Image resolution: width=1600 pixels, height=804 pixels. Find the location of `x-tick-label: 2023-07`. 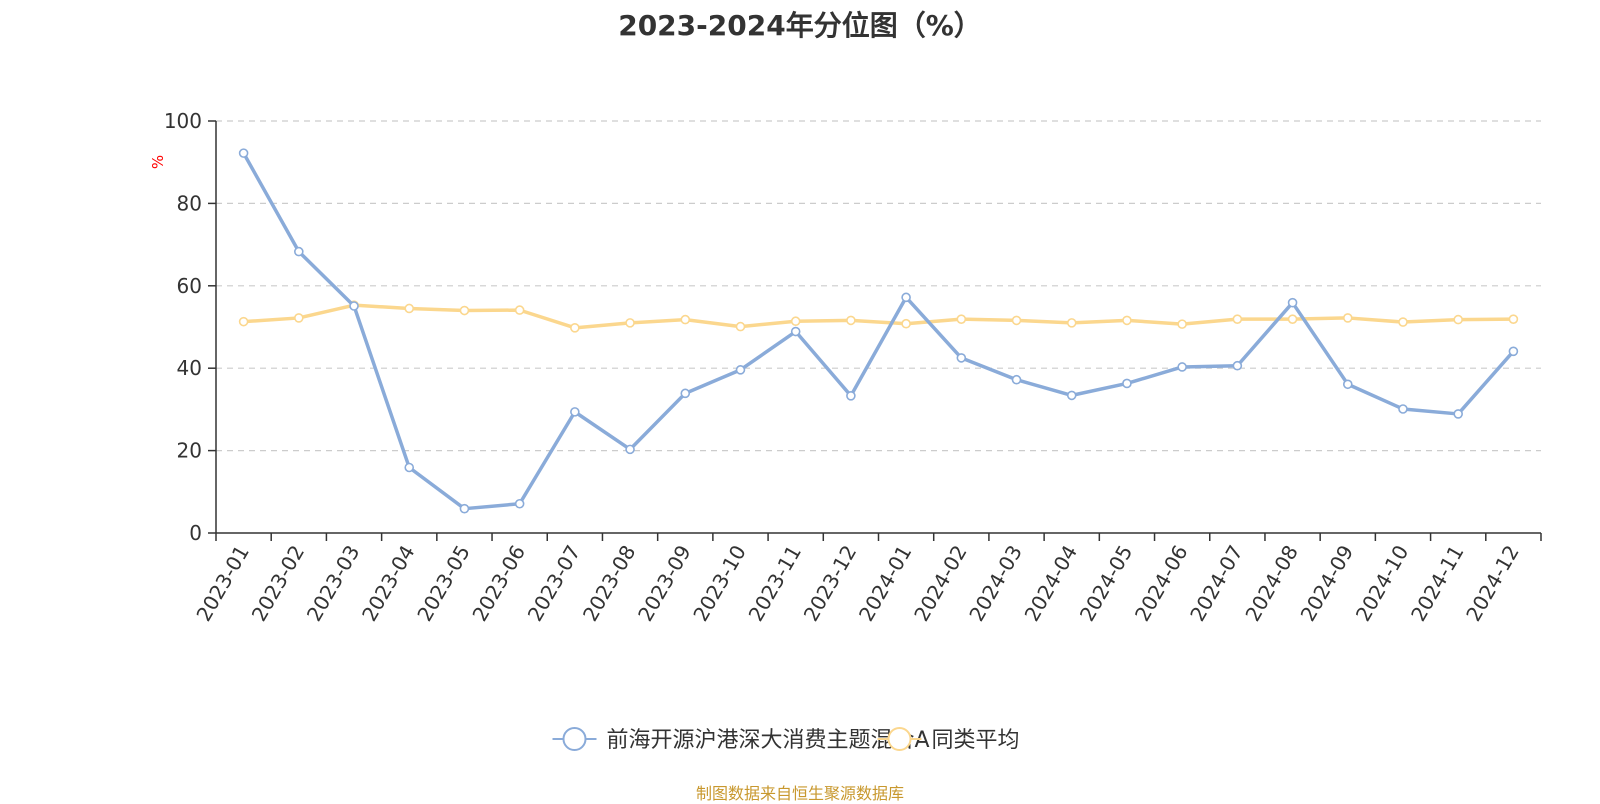

x-tick-label: 2023-07 is located at coordinates (554, 583).